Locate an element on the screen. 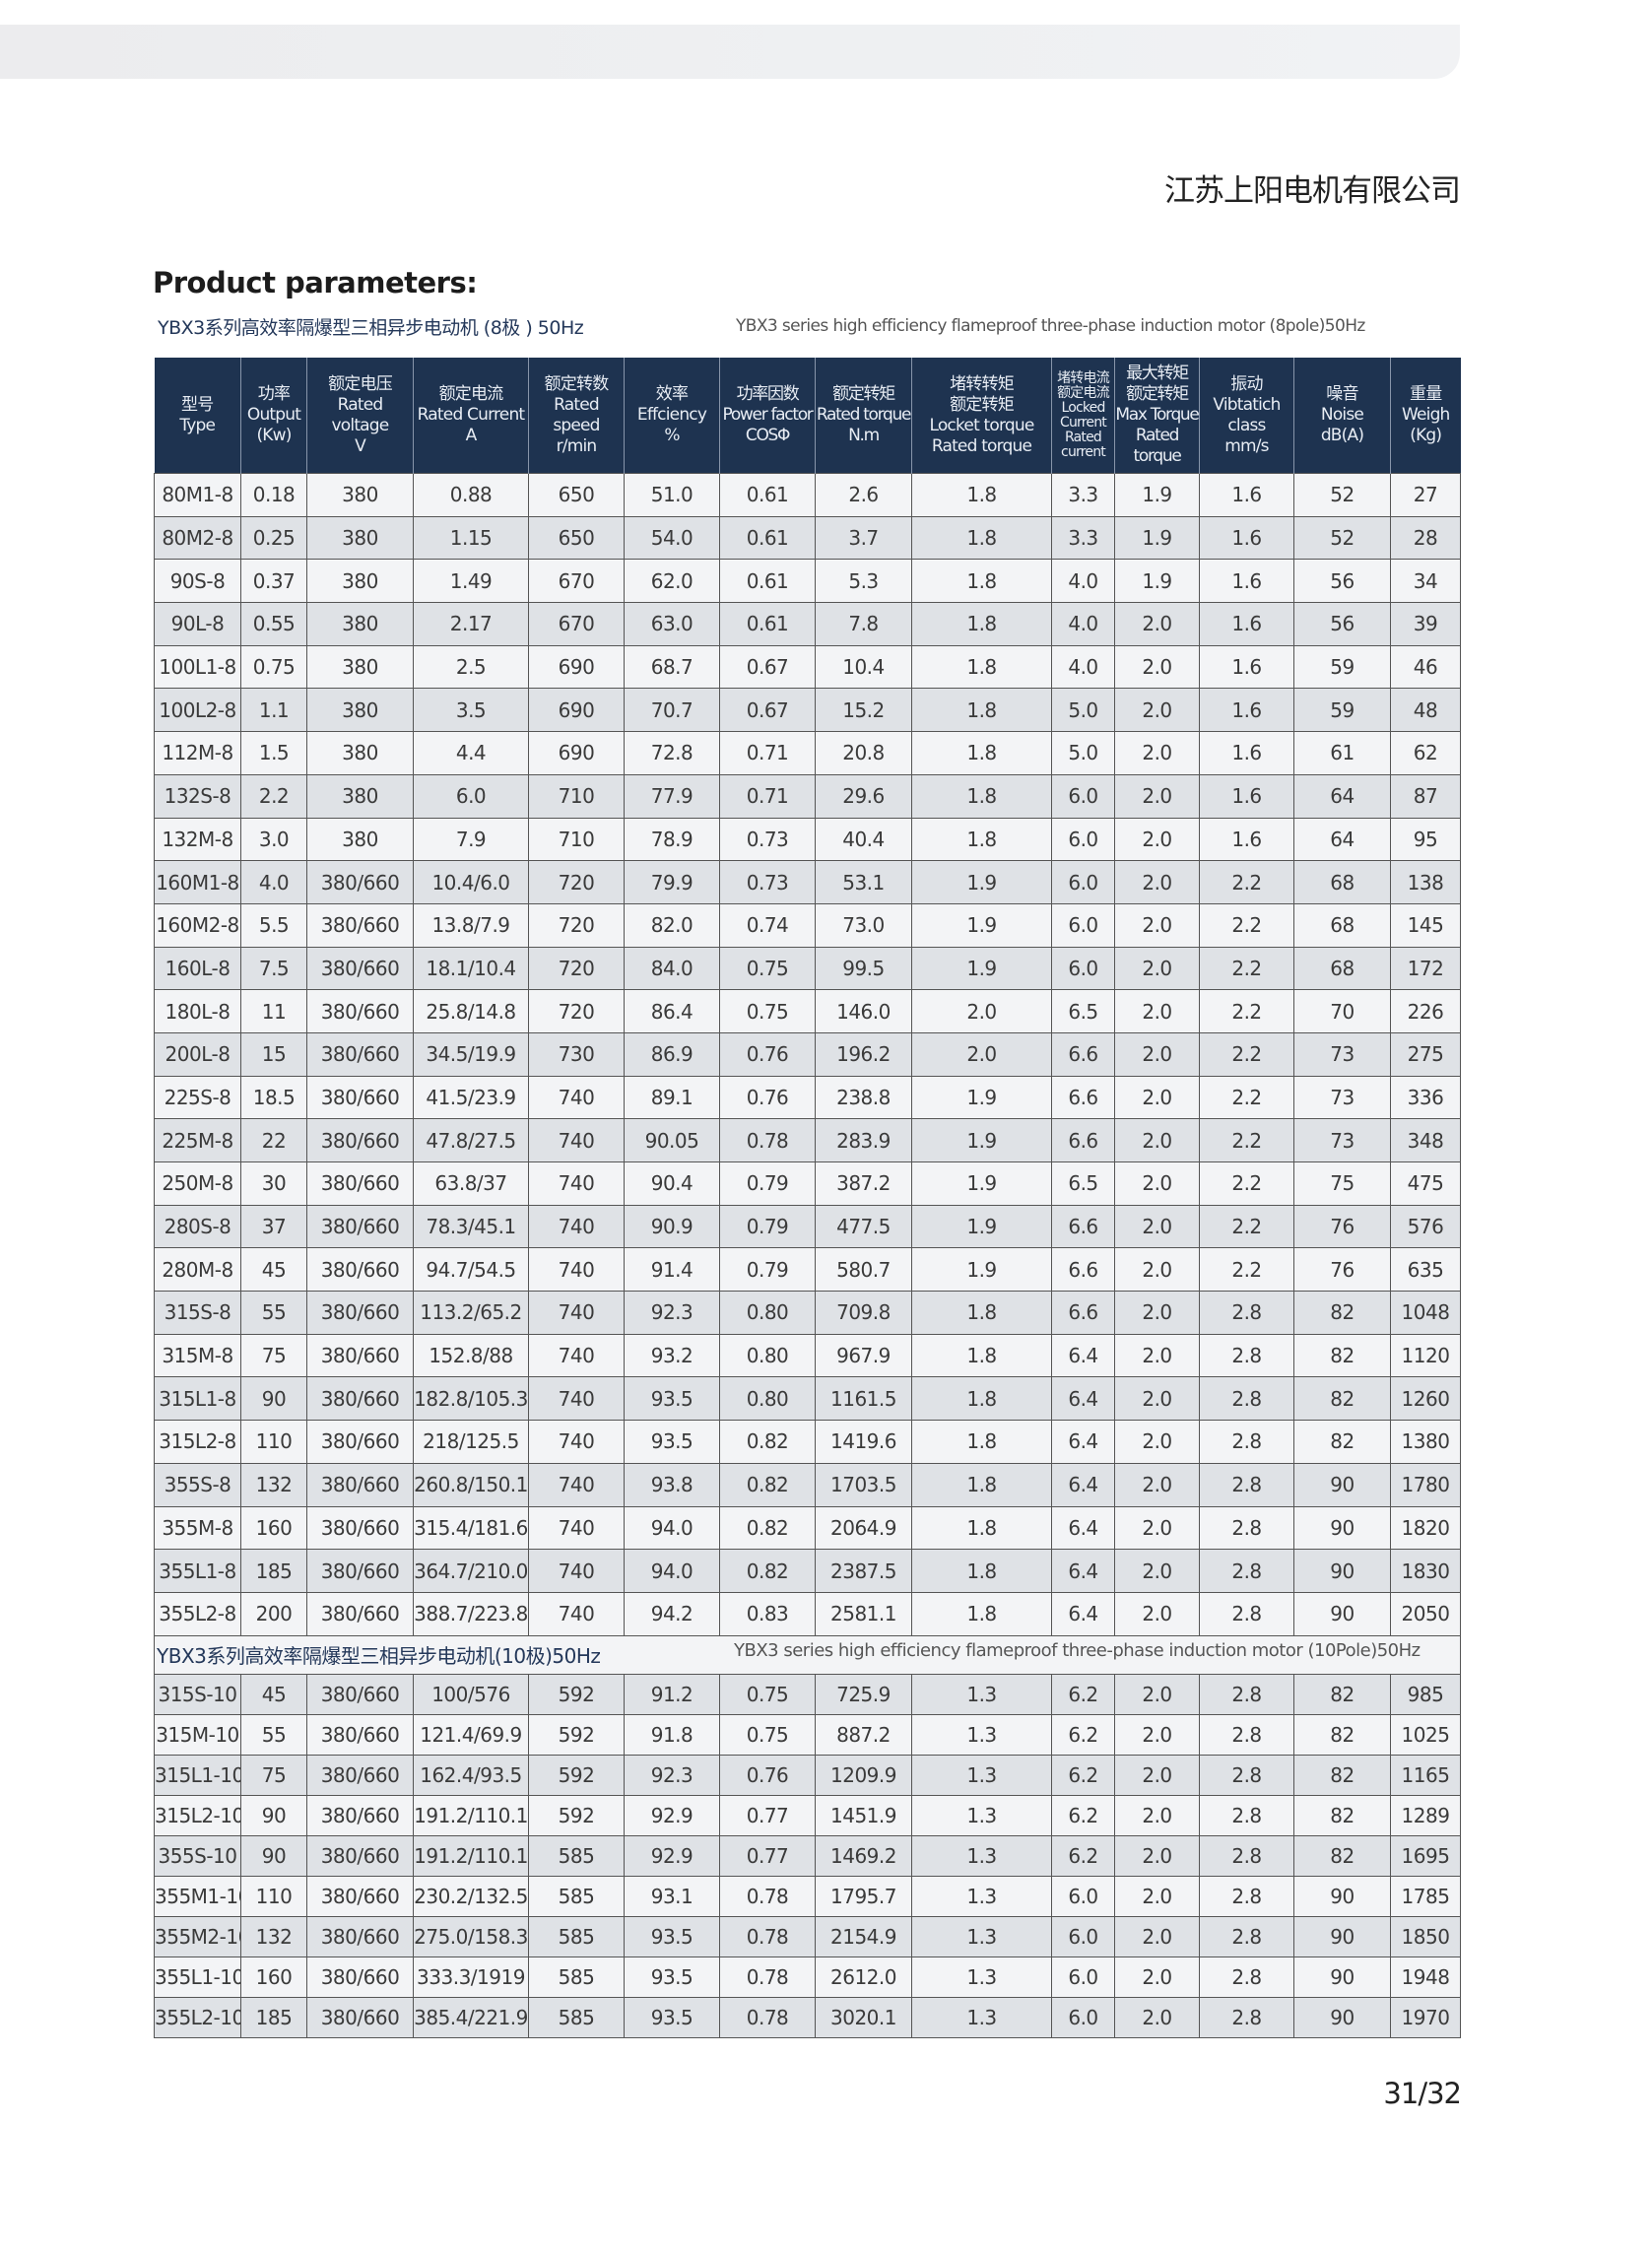 The height and width of the screenshot is (2255, 1652). model-type-cell: 355S-8 is located at coordinates (198, 1484).